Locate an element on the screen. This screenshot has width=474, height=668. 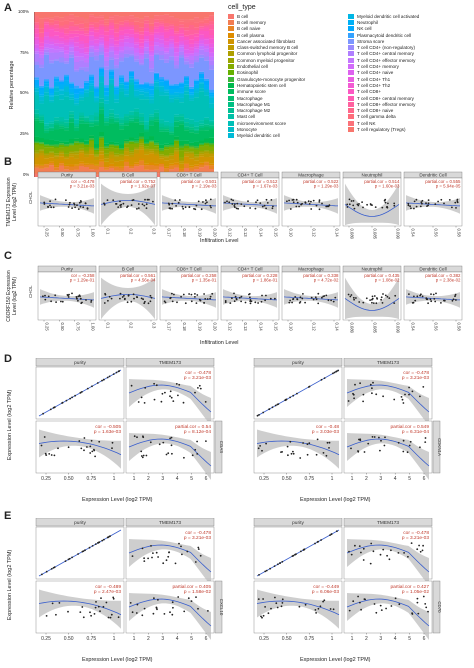
grid-header-purity: purity is located at coordinates (80, 363).